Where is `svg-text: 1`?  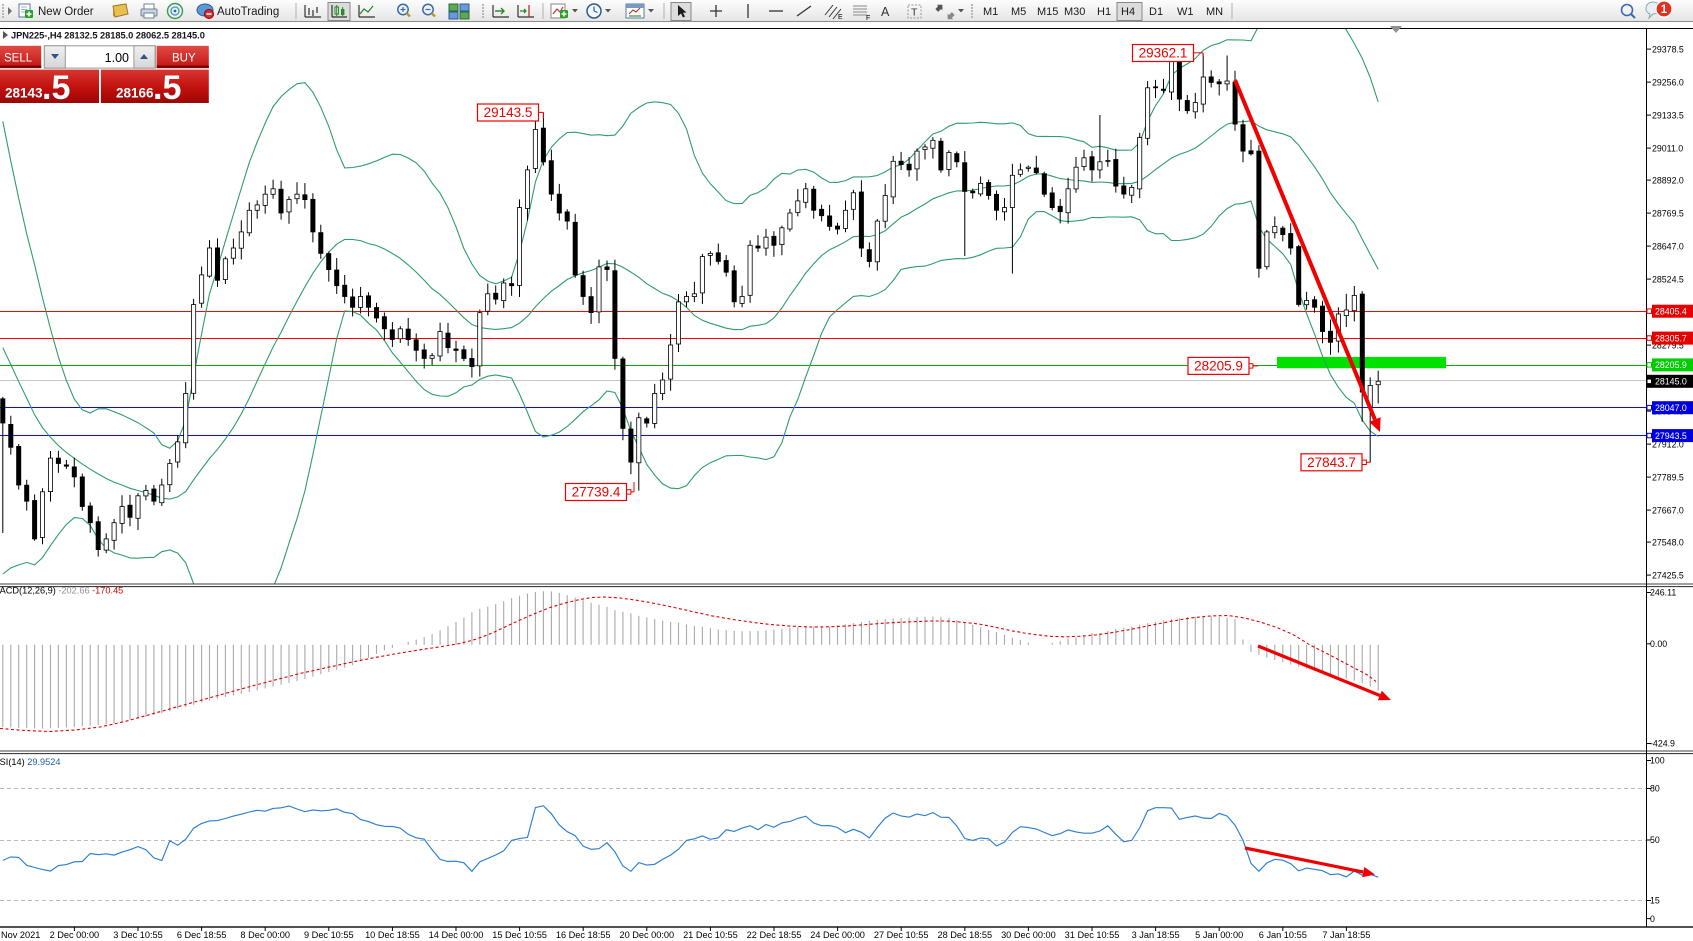
svg-text: 1 is located at coordinates (1664, 10).